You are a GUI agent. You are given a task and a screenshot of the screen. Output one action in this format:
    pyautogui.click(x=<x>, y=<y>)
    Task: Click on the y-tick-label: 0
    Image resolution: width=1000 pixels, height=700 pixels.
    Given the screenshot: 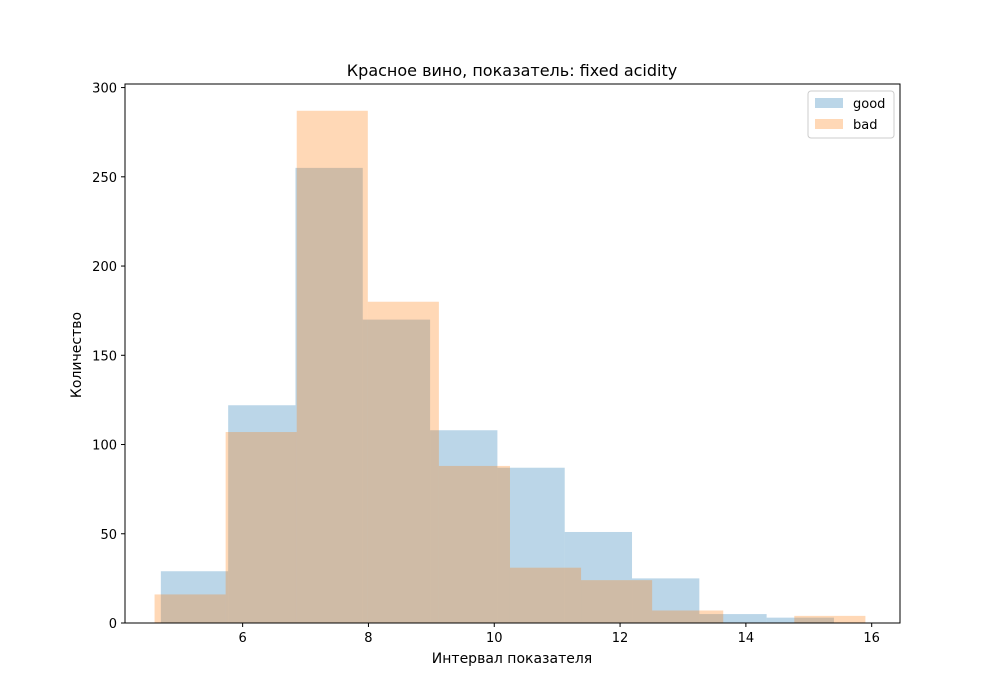 What is the action you would take?
    pyautogui.click(x=113, y=624)
    